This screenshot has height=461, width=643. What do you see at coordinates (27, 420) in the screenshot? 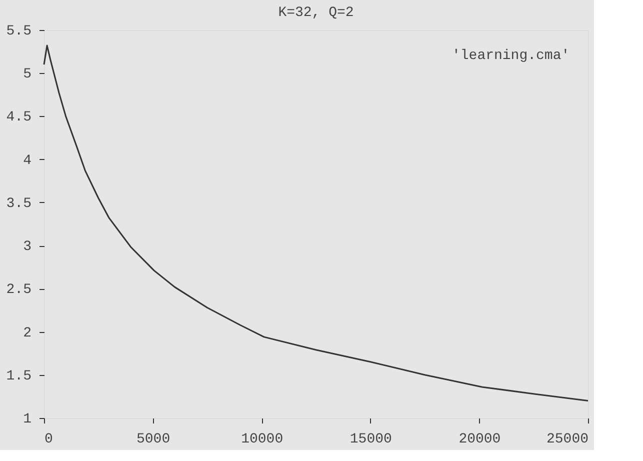
I see `y-tick-label: 1` at bounding box center [27, 420].